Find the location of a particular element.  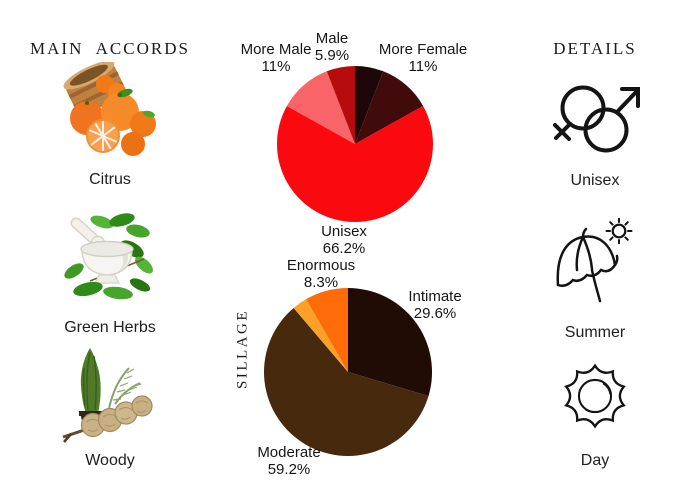

accord-label-green-herbs: Green Herbs is located at coordinates (110, 327).